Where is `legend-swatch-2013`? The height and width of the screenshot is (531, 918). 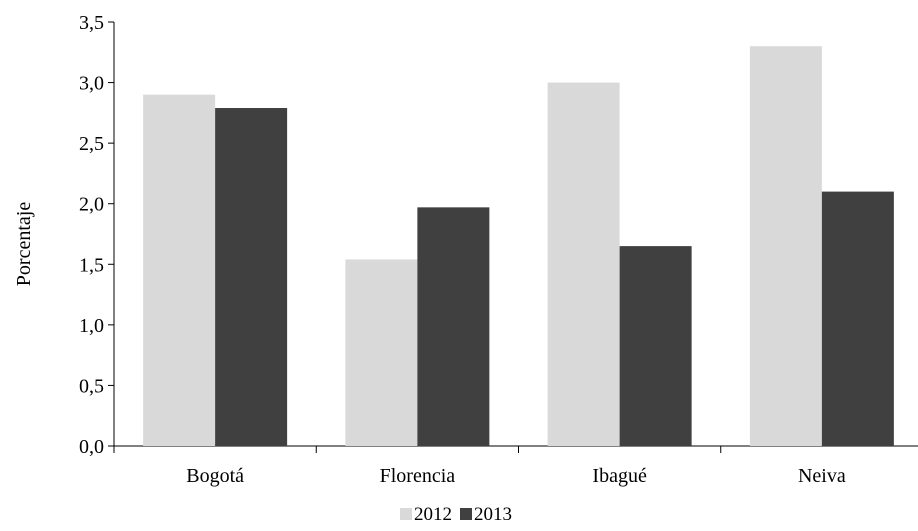 legend-swatch-2013 is located at coordinates (466, 514).